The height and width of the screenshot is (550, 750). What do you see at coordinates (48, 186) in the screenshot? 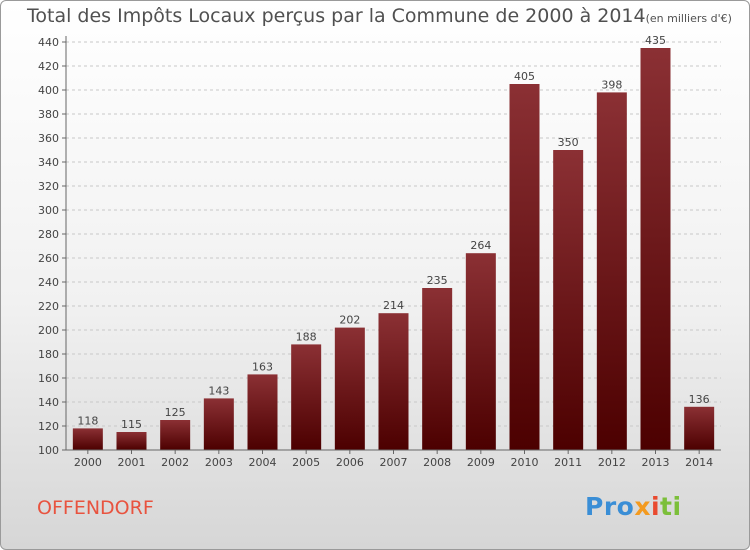
I see `y-tick-label: 320` at bounding box center [48, 186].